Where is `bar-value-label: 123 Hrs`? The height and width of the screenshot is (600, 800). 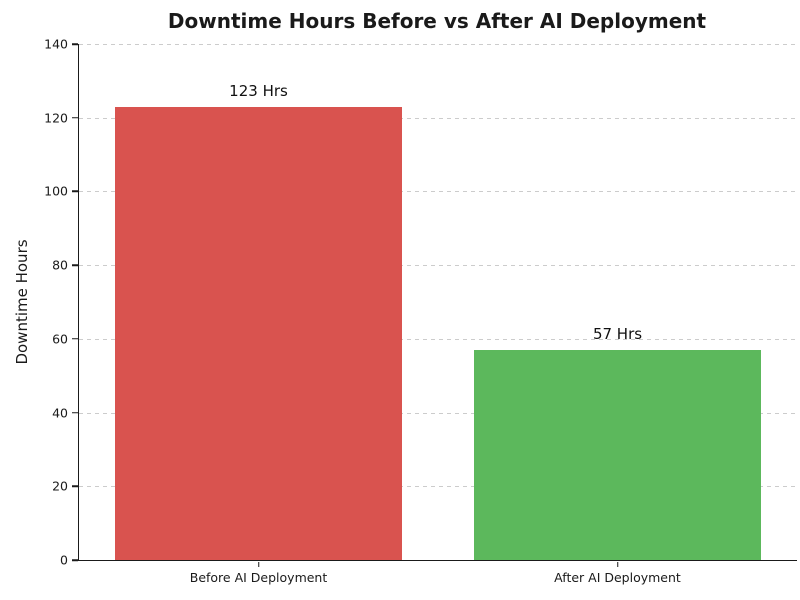 bar-value-label: 123 Hrs is located at coordinates (258, 90).